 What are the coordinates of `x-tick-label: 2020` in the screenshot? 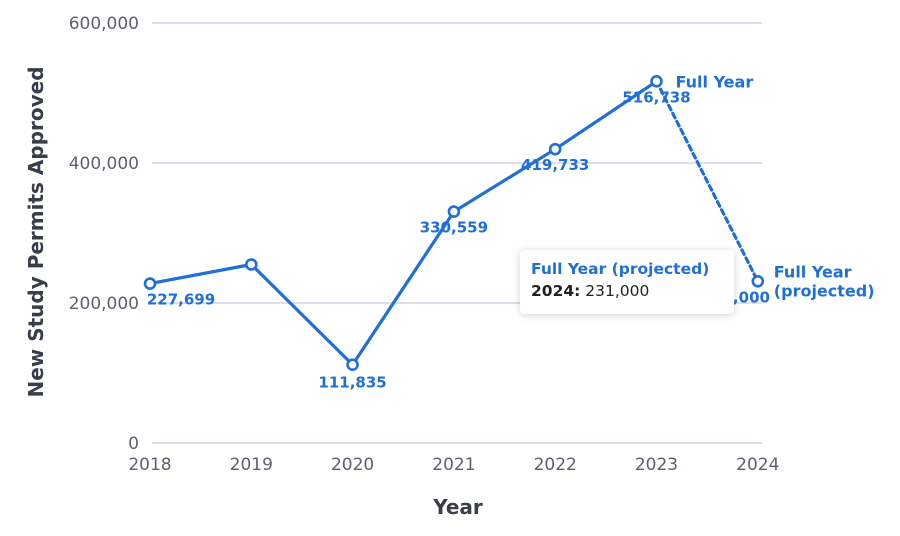 It's located at (352, 465).